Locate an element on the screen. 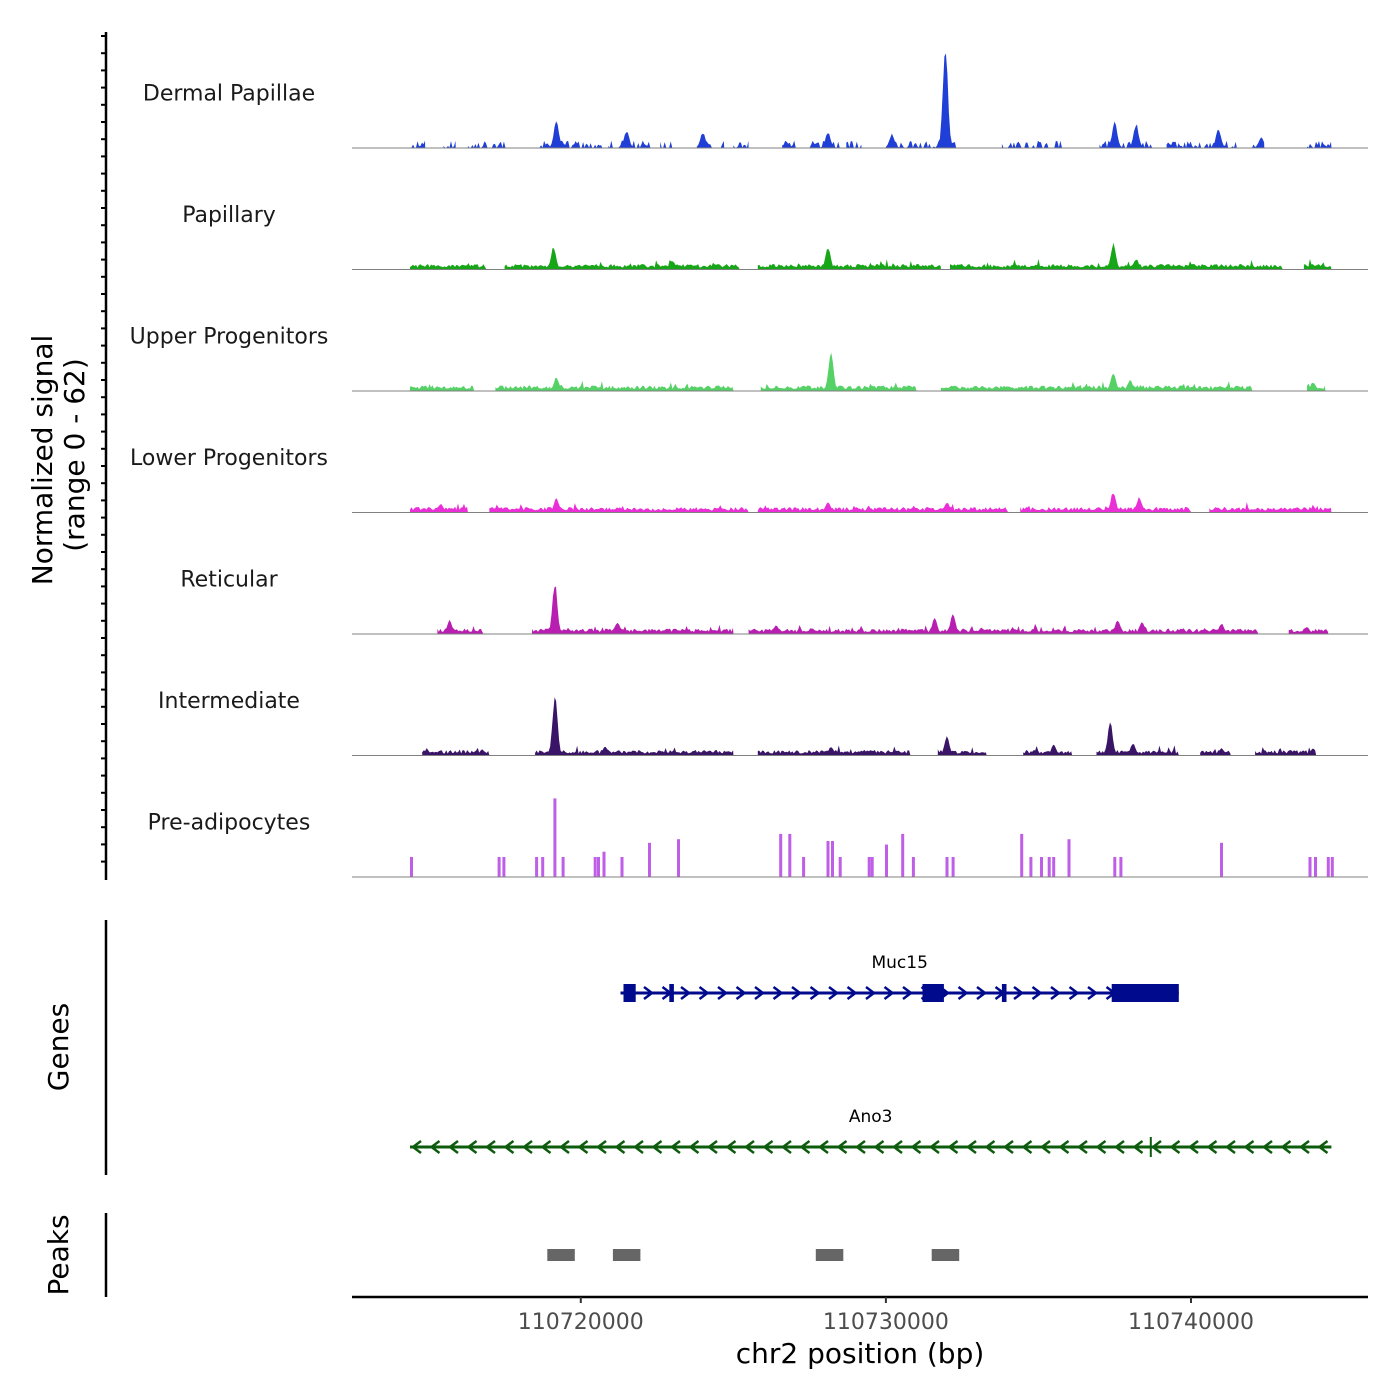  x-axis-tick-label: 110730000 is located at coordinates (886, 1322).